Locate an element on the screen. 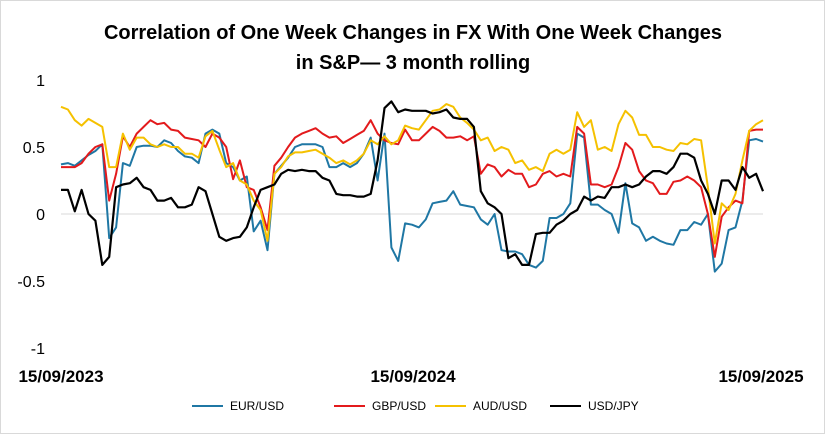  legend-label: EUR/USD is located at coordinates (257, 406).